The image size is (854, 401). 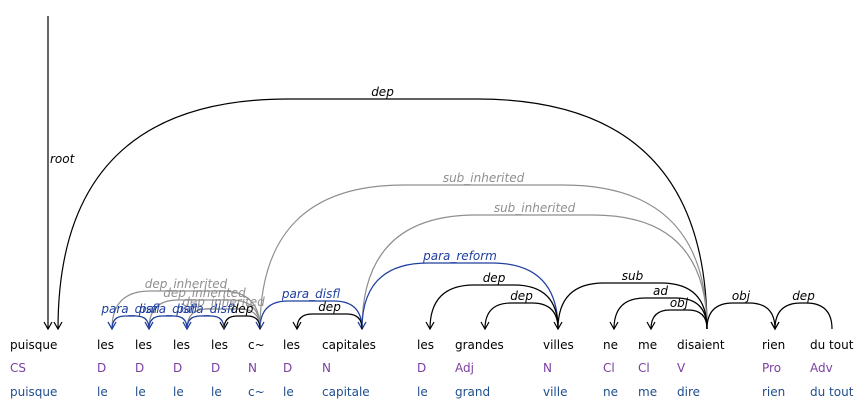 What do you see at coordinates (821, 368) in the screenshot?
I see `token-pos: Adv` at bounding box center [821, 368].